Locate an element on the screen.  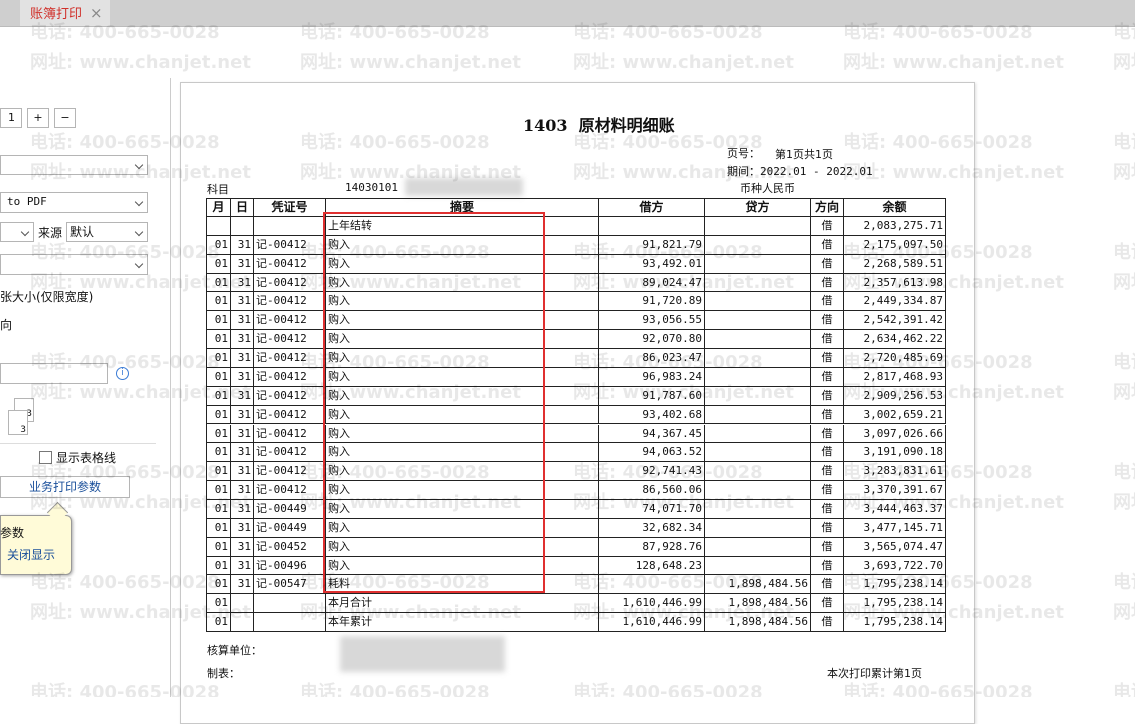
show-grid-label: 显示表格线 is located at coordinates (86, 458).